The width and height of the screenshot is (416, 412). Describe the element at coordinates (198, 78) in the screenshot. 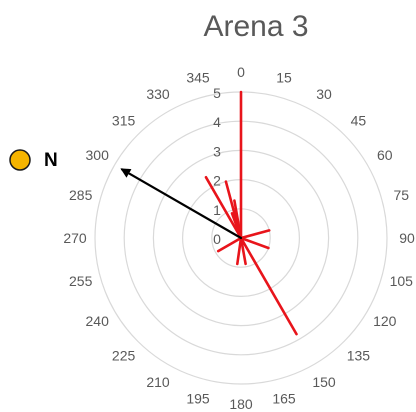

I see `angle-tick-label-345: 345` at that location.